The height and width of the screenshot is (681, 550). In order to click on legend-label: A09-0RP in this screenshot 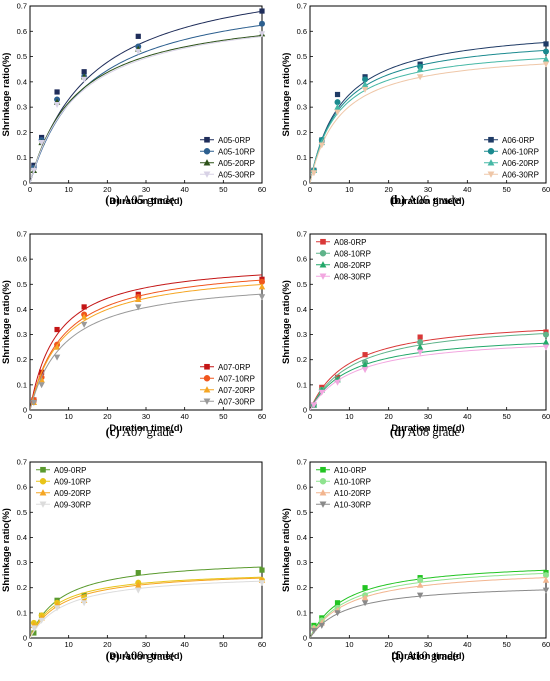, I will do `click(70, 470)`.